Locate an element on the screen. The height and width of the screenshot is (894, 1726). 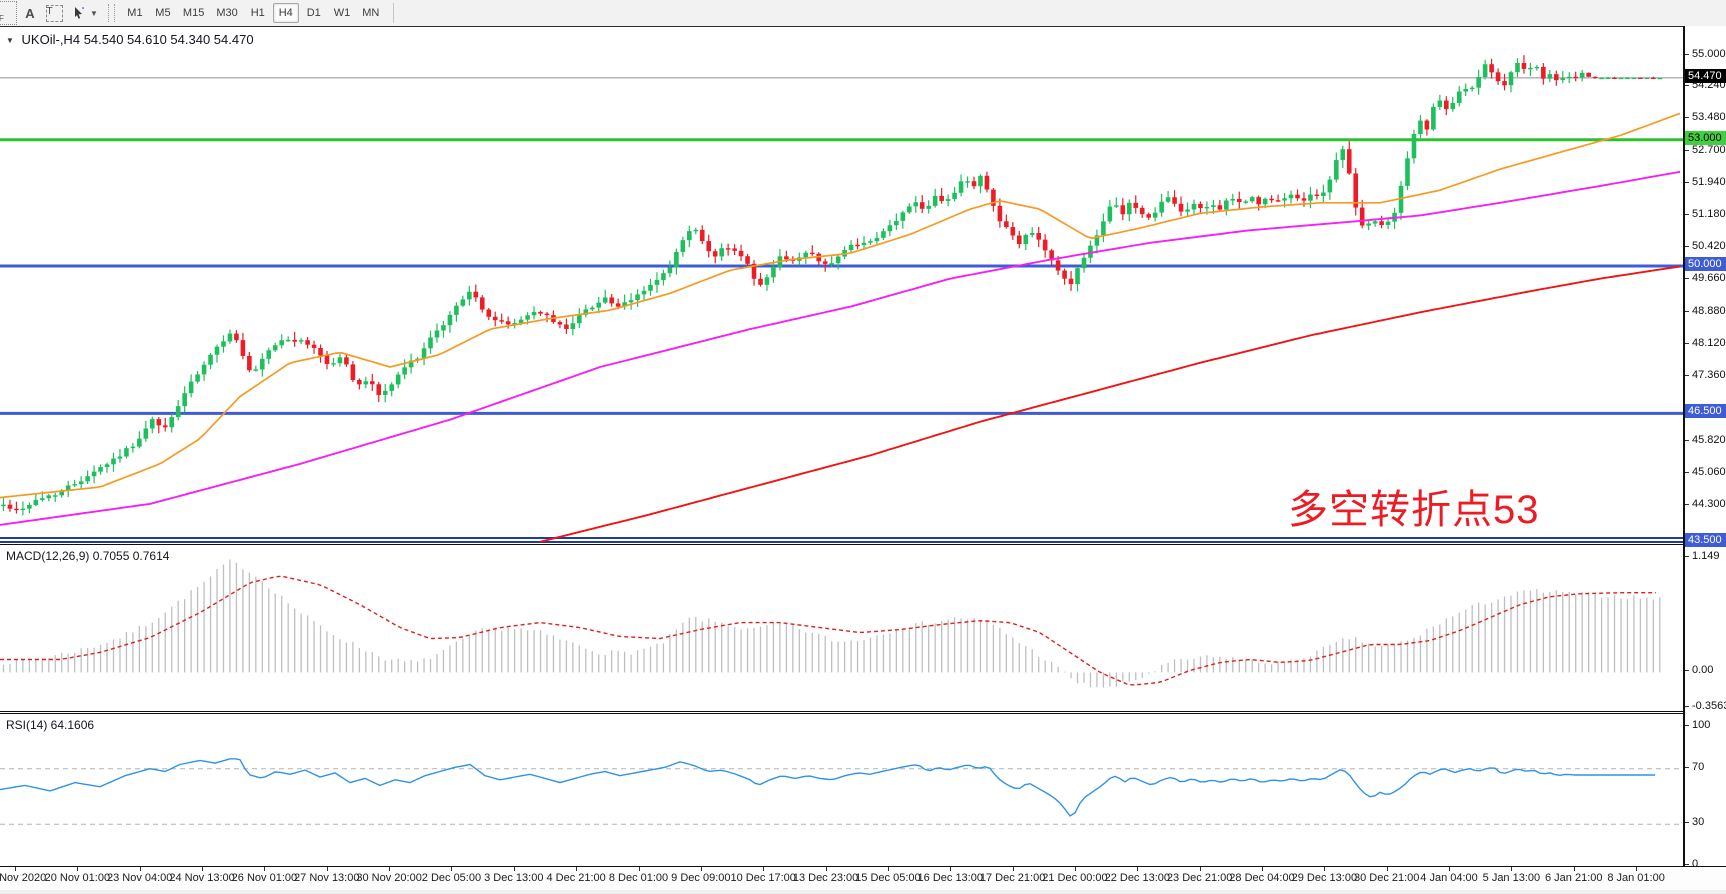
level-price-label: 46.500 is located at coordinates (1705, 411).